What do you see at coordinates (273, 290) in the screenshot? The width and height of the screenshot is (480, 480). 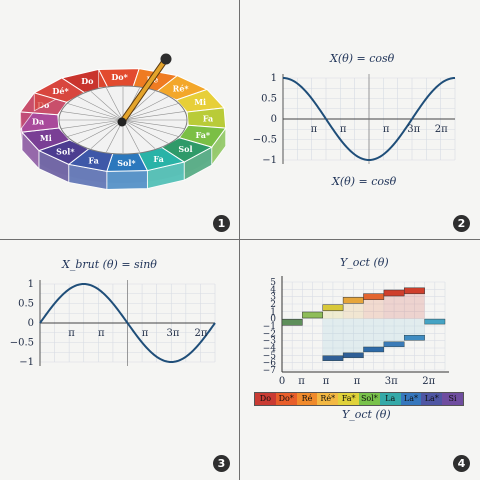 I see `y-tick-label: 4` at bounding box center [273, 290].